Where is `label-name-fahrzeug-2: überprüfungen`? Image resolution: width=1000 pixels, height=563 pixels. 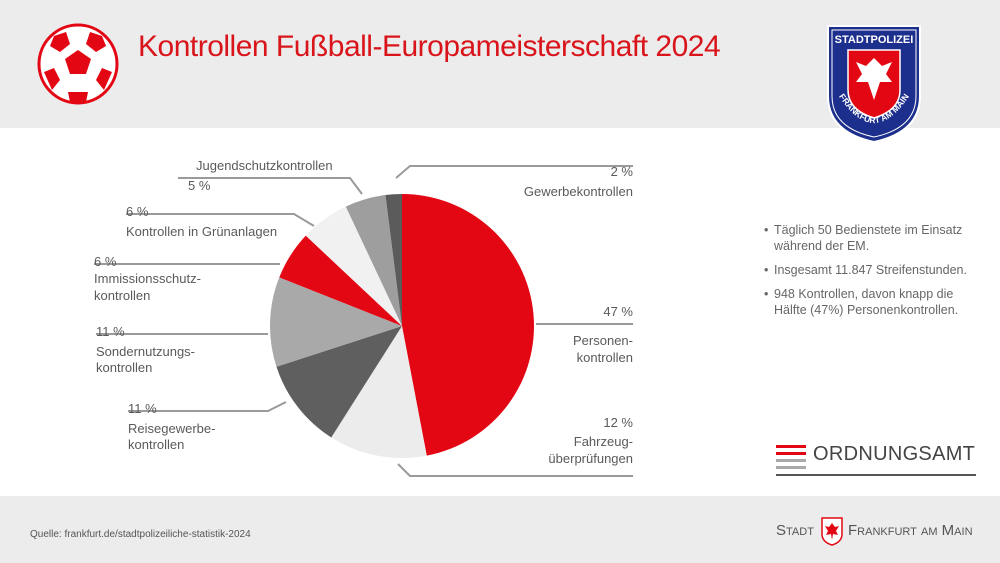
label-name-fahrzeug-2: überprüfungen is located at coordinates (590, 458).